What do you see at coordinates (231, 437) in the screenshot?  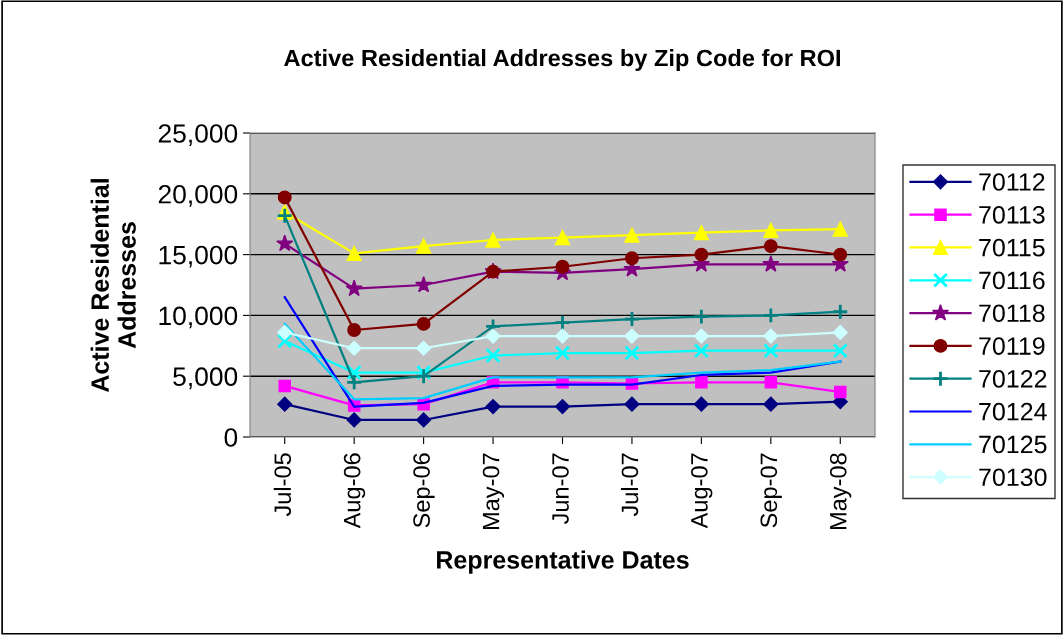 I see `y-tick-label: 0` at bounding box center [231, 437].